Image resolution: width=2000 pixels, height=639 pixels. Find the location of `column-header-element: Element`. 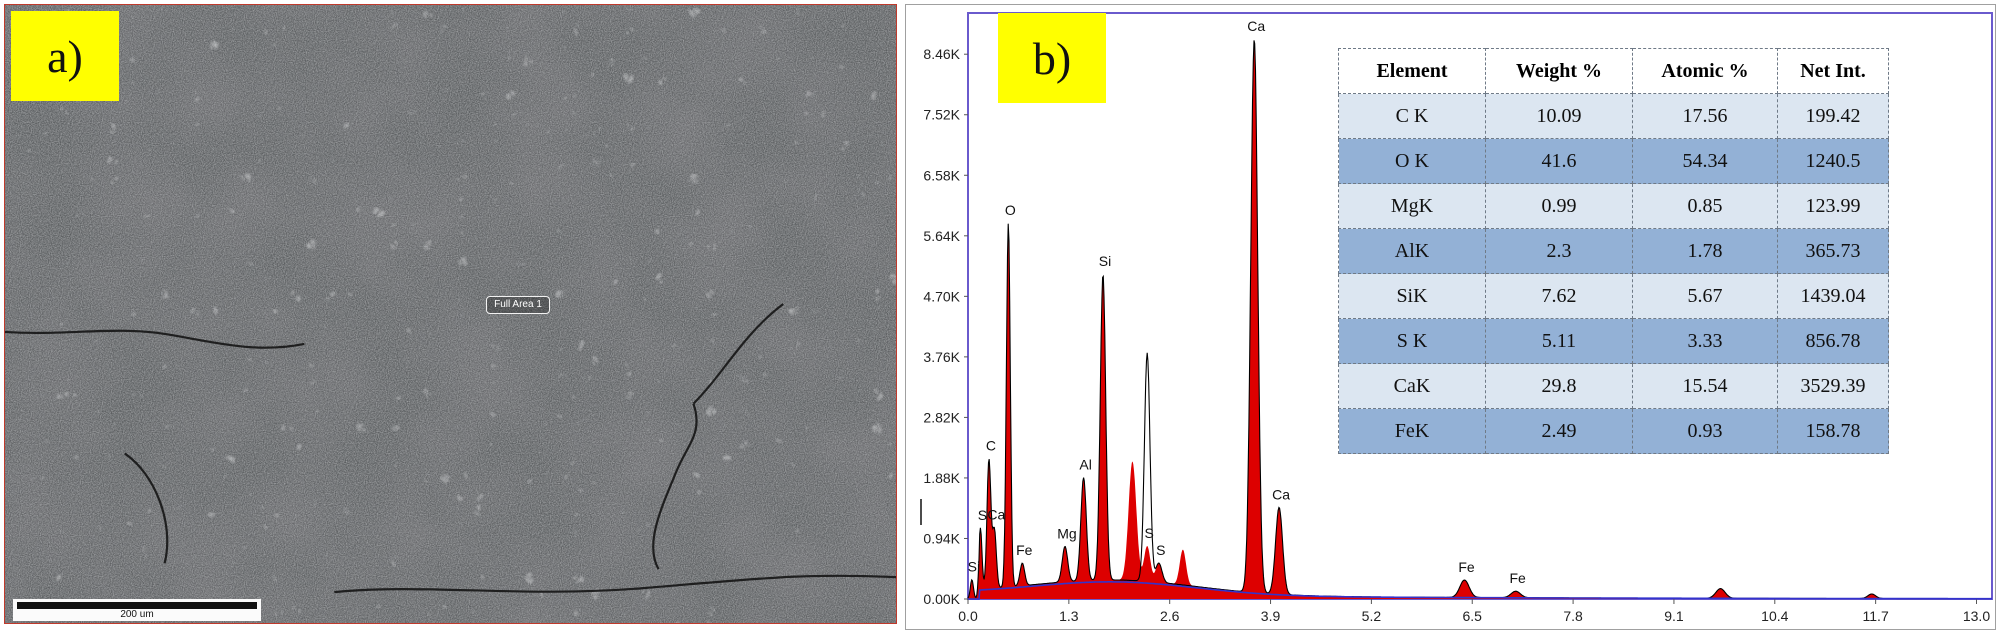

column-header-element: Element is located at coordinates (1412, 71).